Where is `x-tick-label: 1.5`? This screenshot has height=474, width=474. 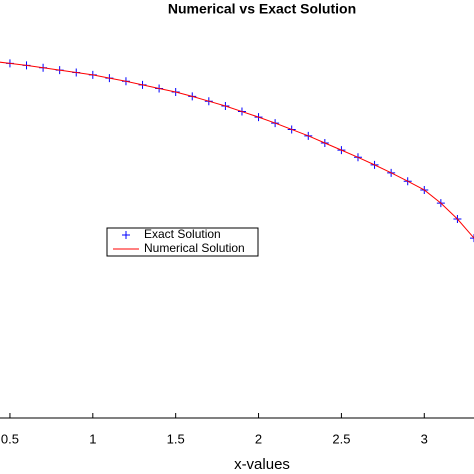 x-tick-label: 1.5 is located at coordinates (176, 438).